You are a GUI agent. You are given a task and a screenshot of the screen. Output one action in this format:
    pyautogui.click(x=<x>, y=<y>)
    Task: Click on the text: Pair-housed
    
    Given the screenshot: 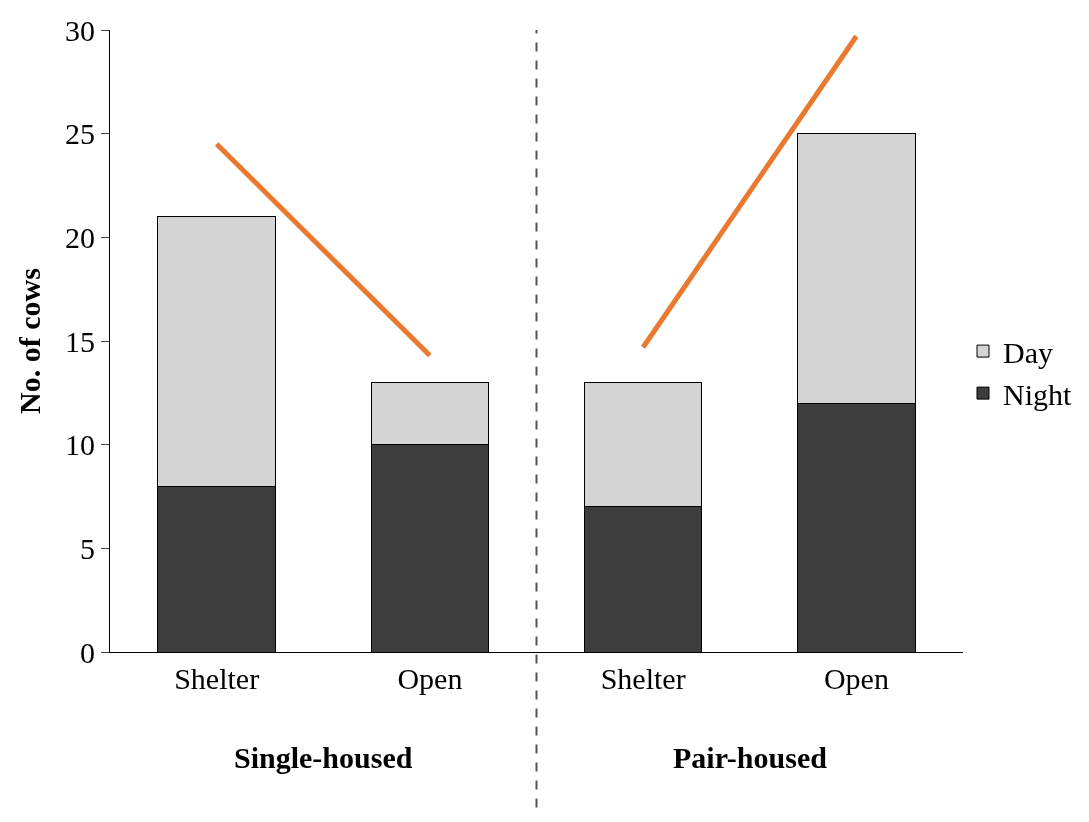 What is the action you would take?
    pyautogui.click(x=750, y=757)
    